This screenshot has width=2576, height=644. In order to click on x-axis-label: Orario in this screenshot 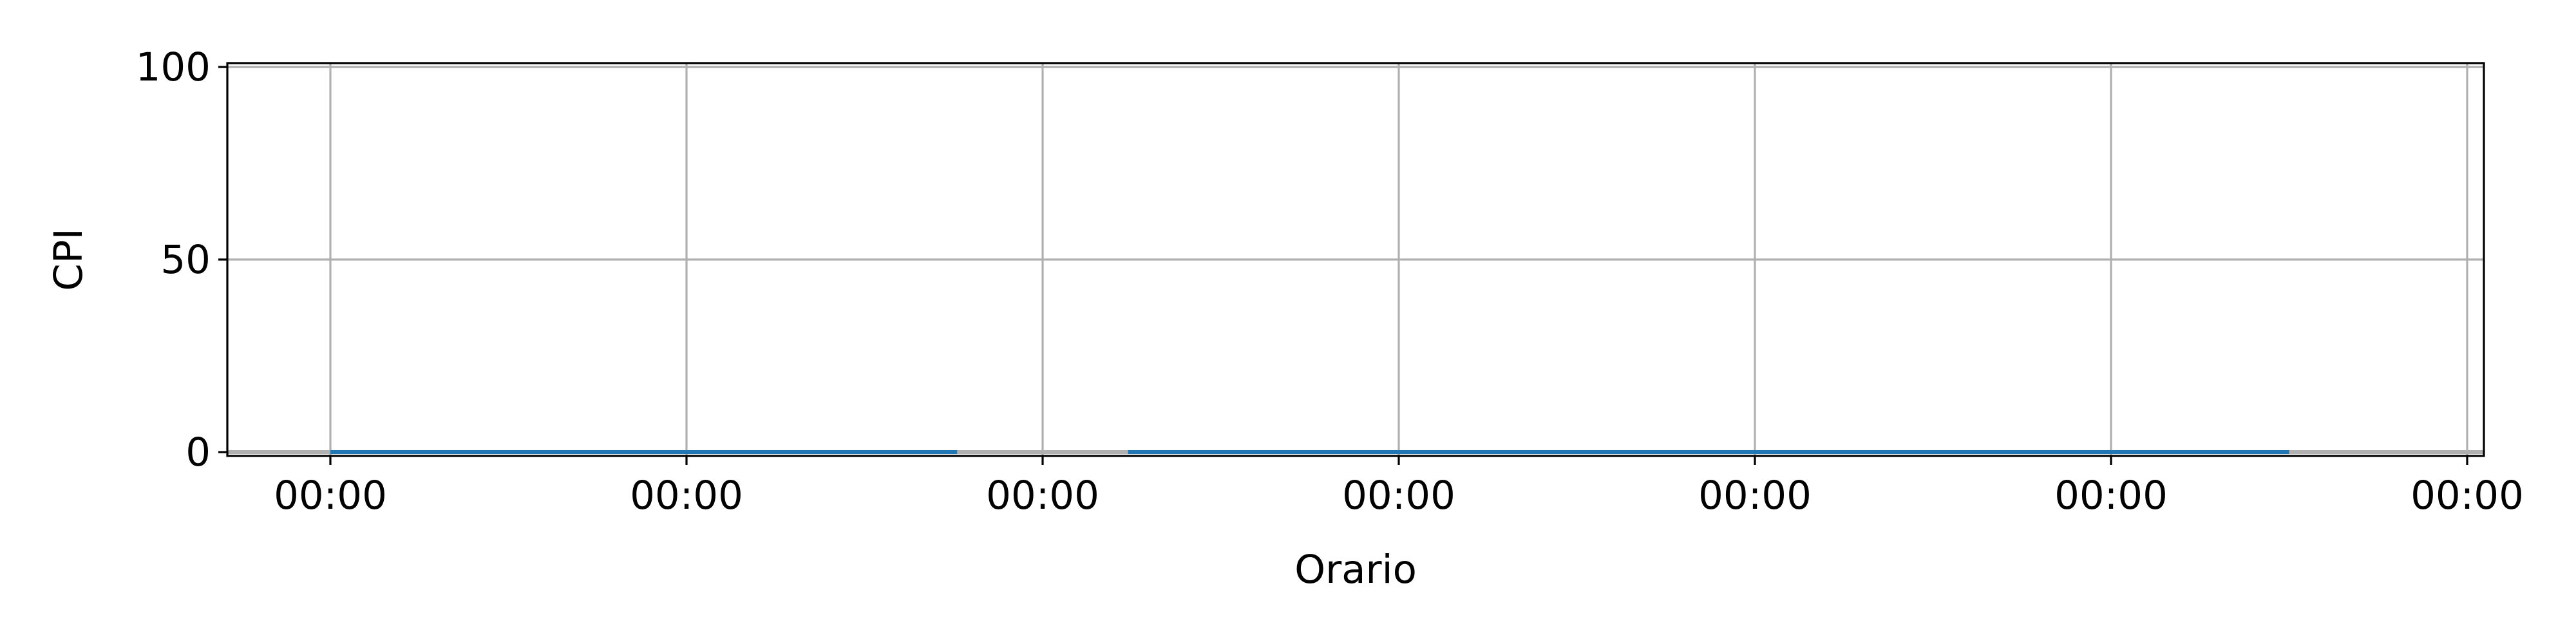, I will do `click(1355, 570)`.